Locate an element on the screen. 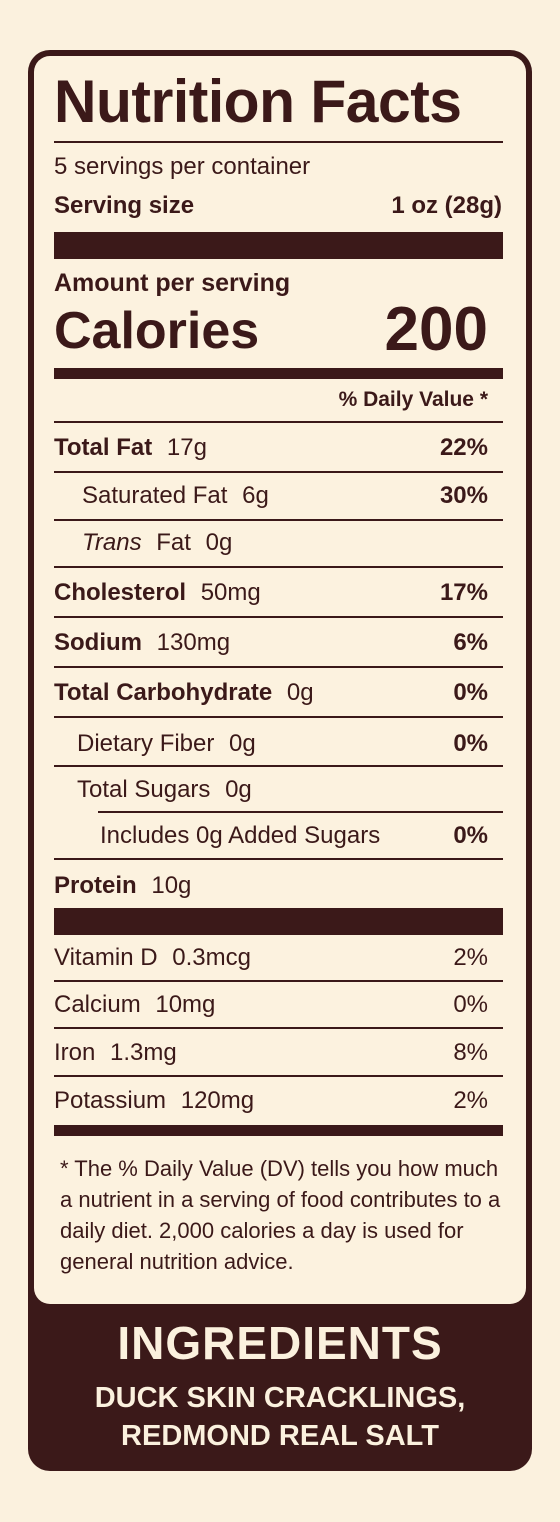 Image resolution: width=560 pixels, height=1522 pixels. nutrient-amount: 6g is located at coordinates (255, 495).